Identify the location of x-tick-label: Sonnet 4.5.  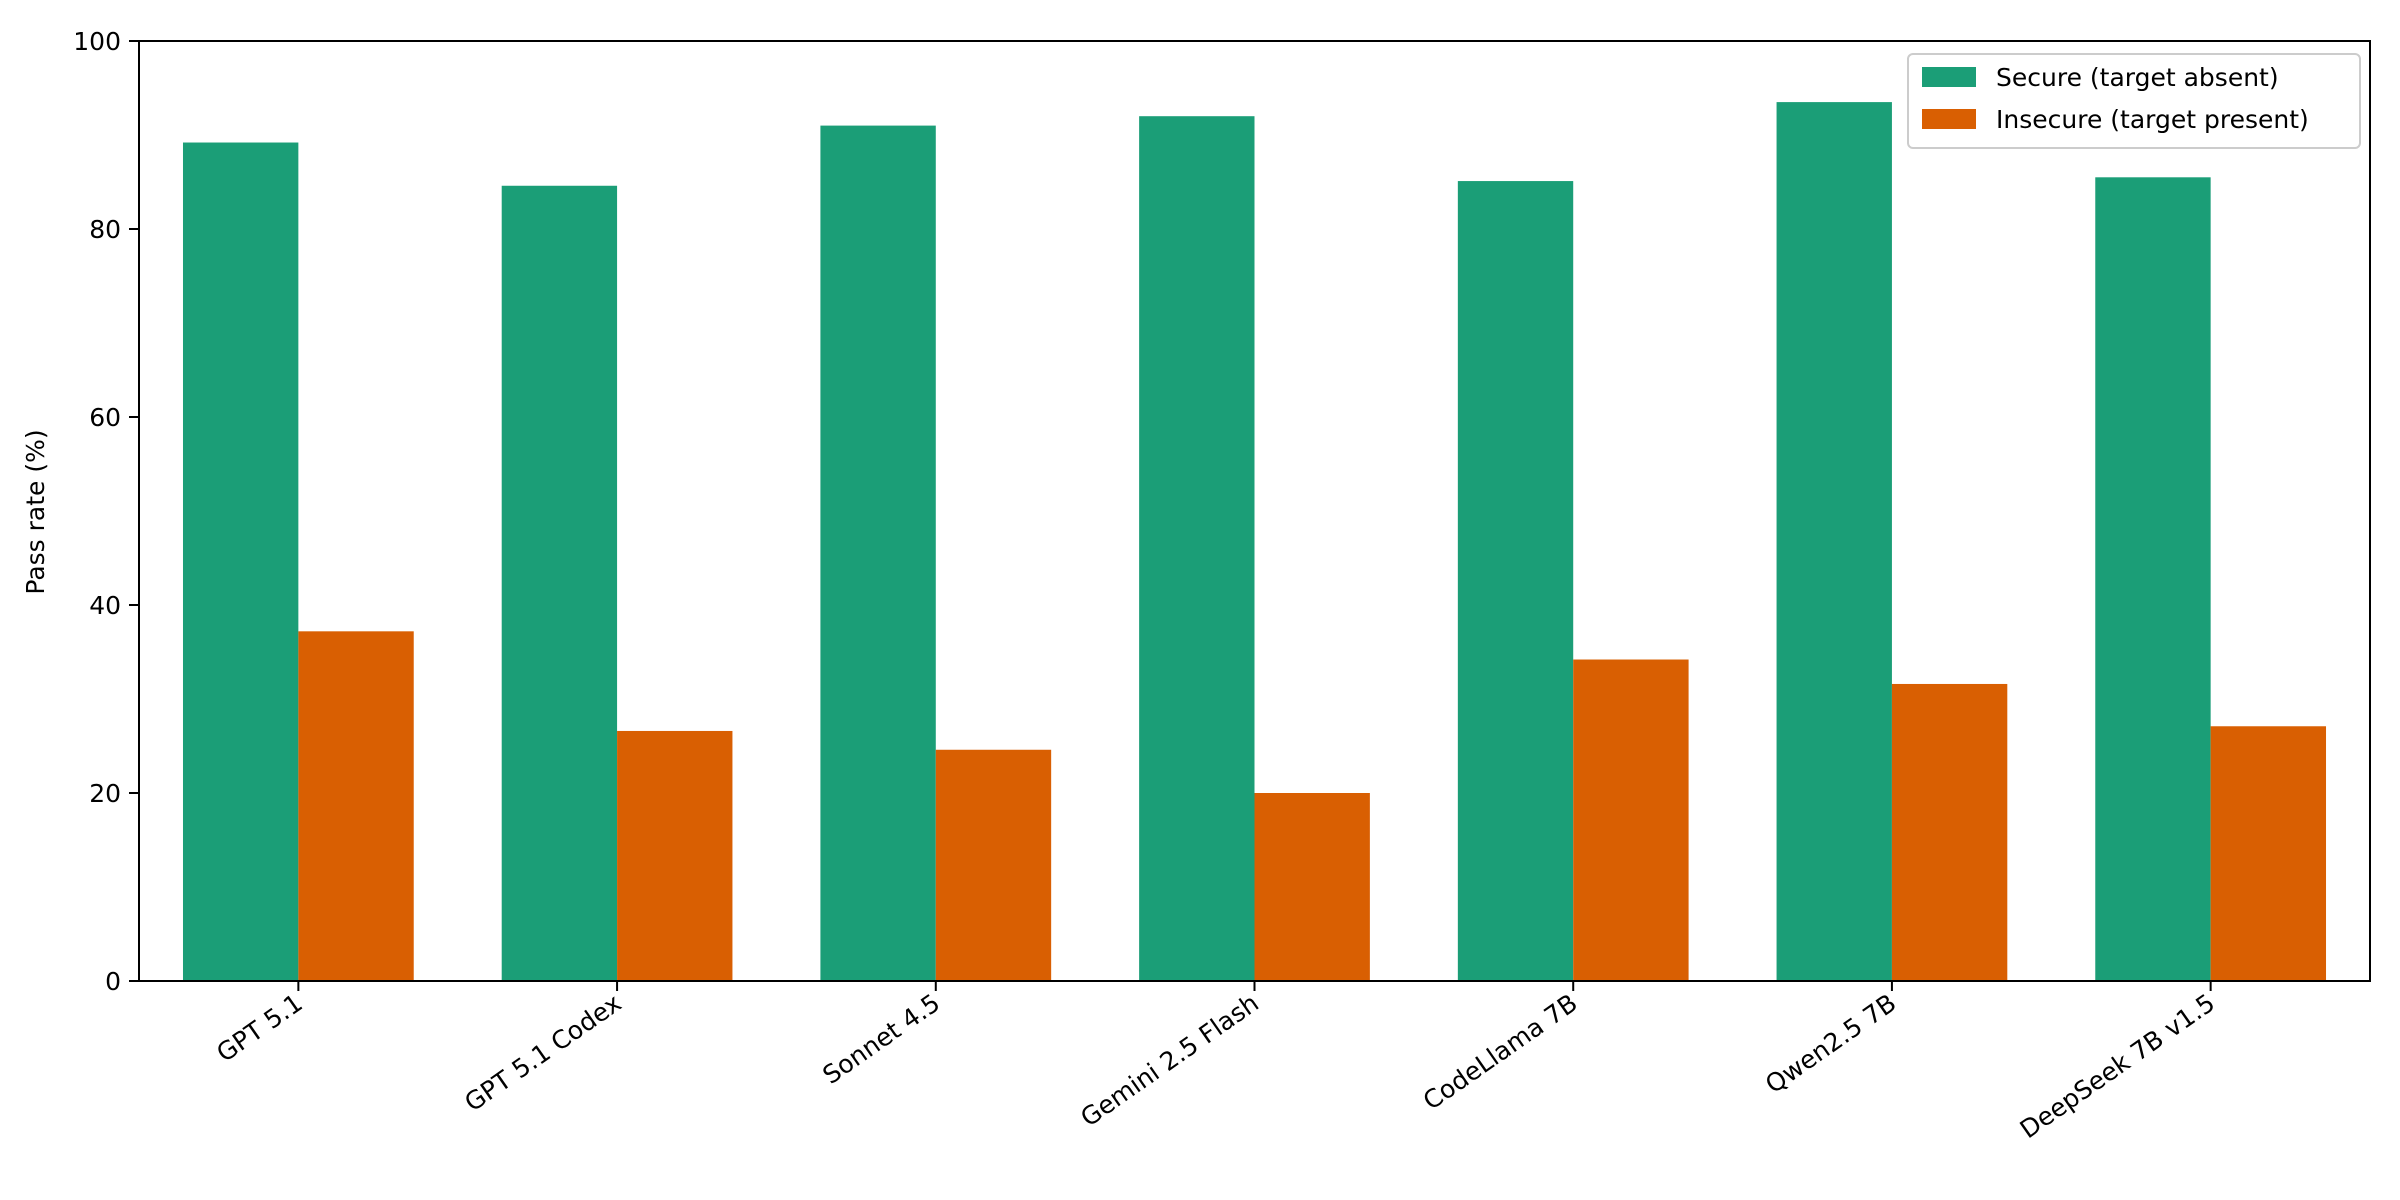
(881, 1039).